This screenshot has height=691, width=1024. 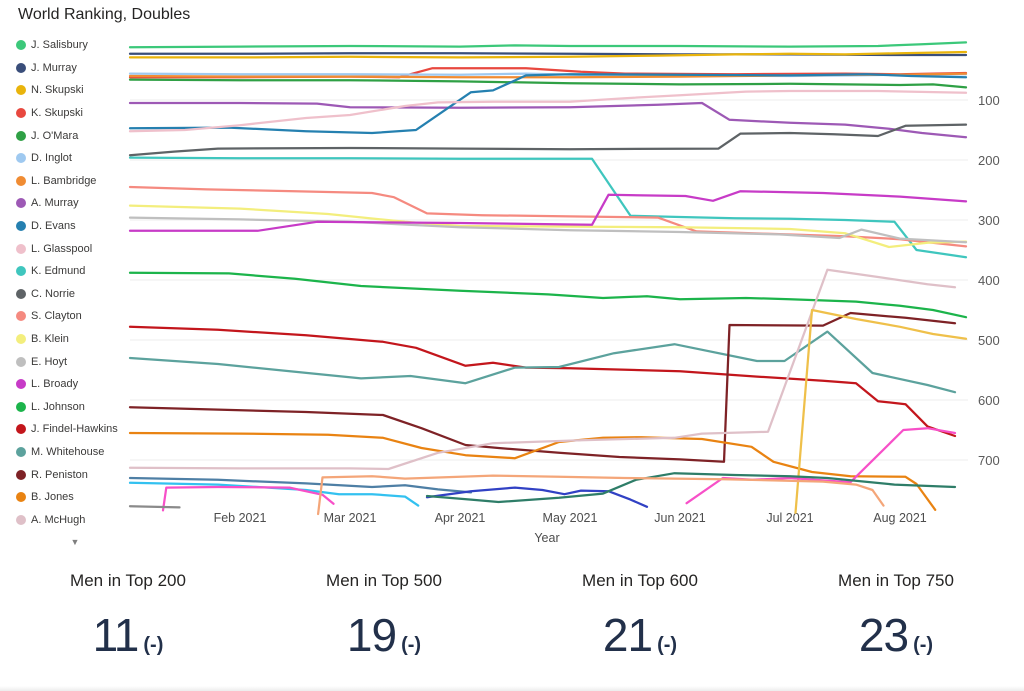 I want to click on legend-item-d-evans: D. Evans, so click(x=75, y=226).